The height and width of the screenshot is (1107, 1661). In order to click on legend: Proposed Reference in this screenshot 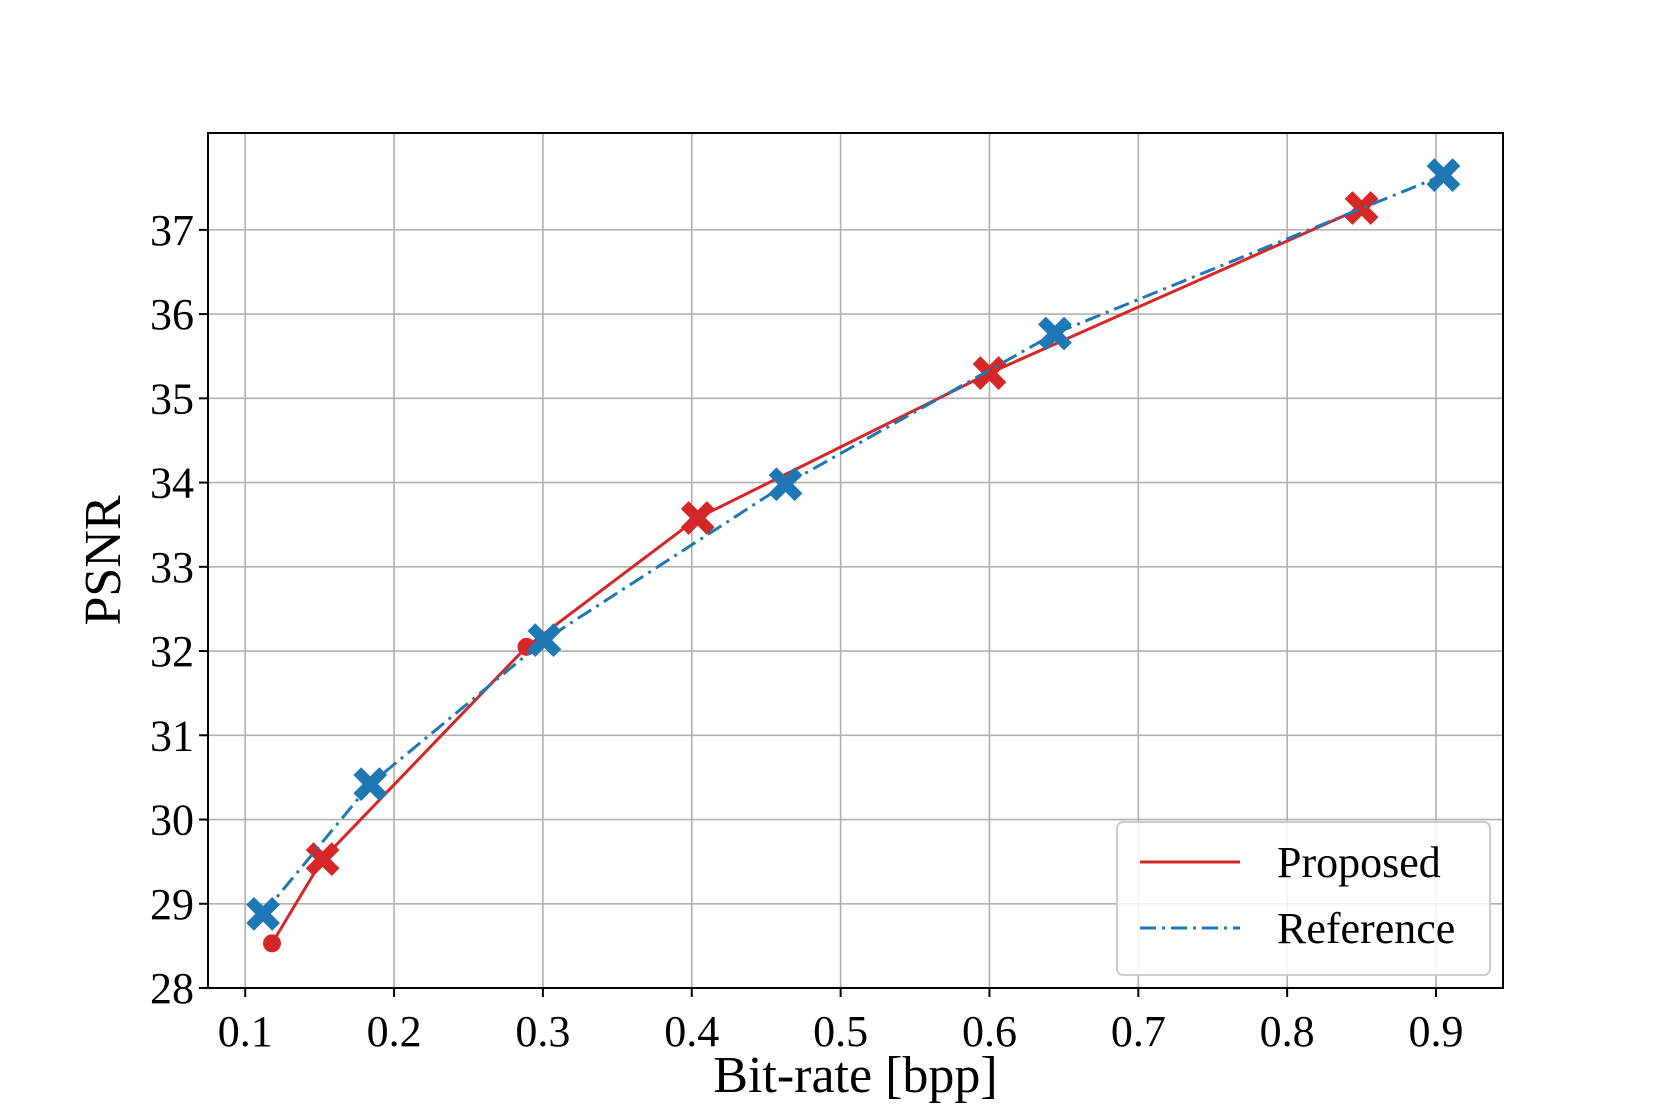, I will do `click(1303, 898)`.